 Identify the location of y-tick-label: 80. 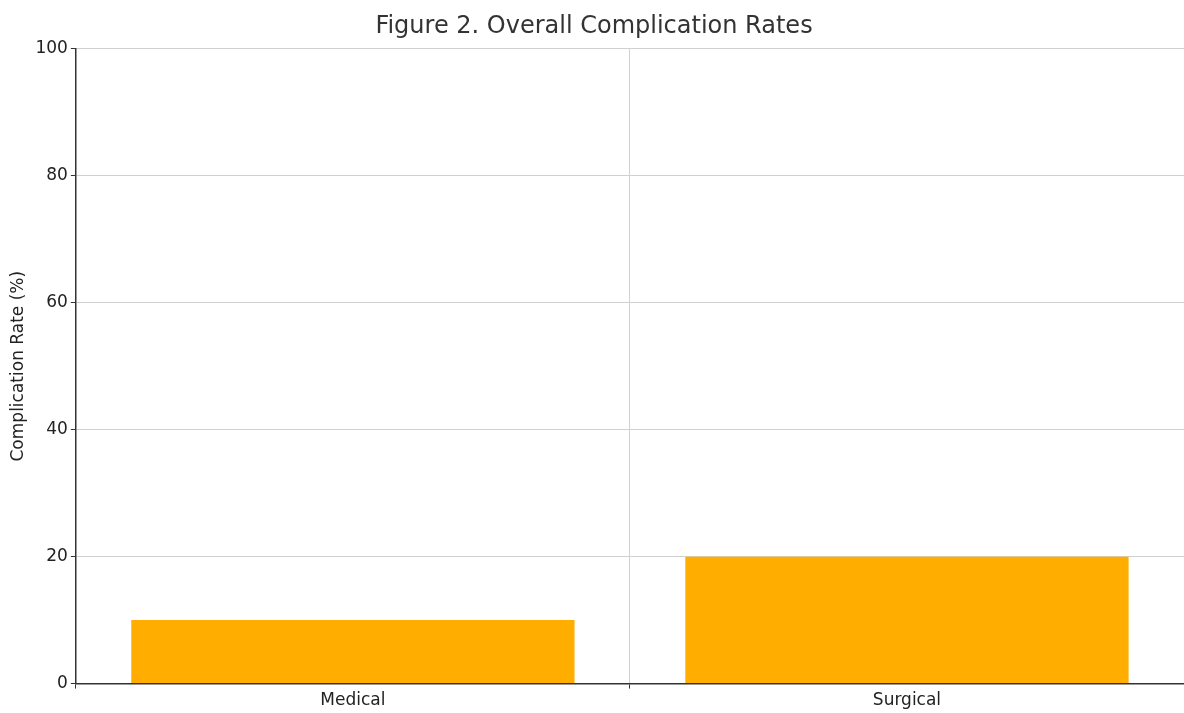
(57, 174).